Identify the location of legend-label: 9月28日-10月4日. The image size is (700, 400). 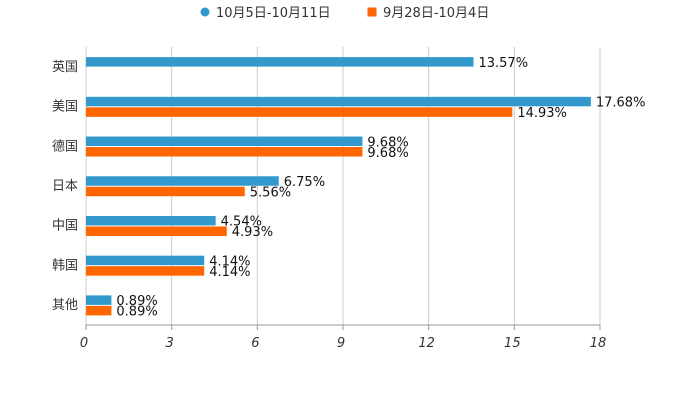
(436, 13).